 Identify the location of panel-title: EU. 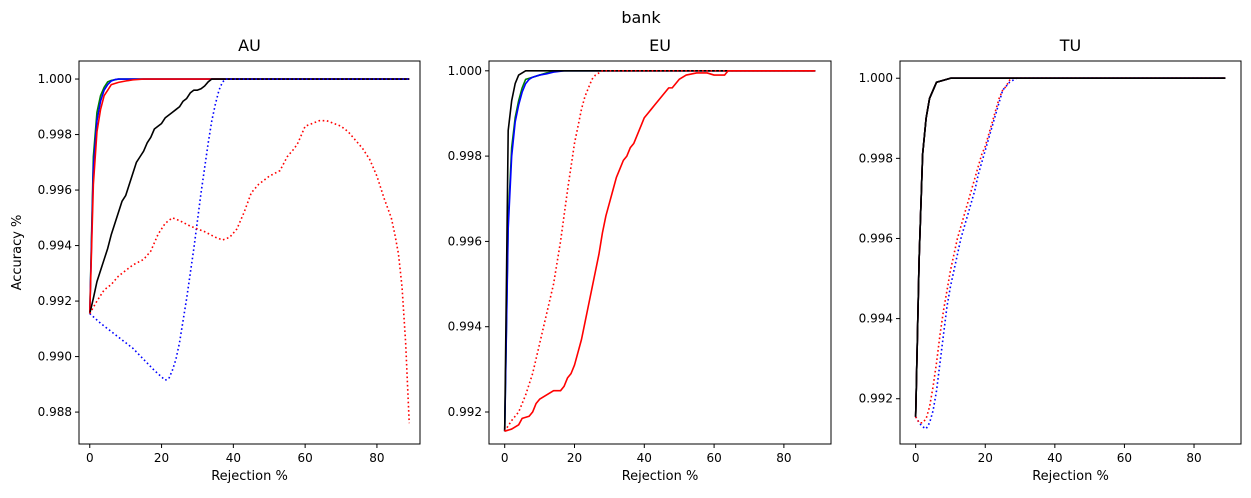
(660, 45).